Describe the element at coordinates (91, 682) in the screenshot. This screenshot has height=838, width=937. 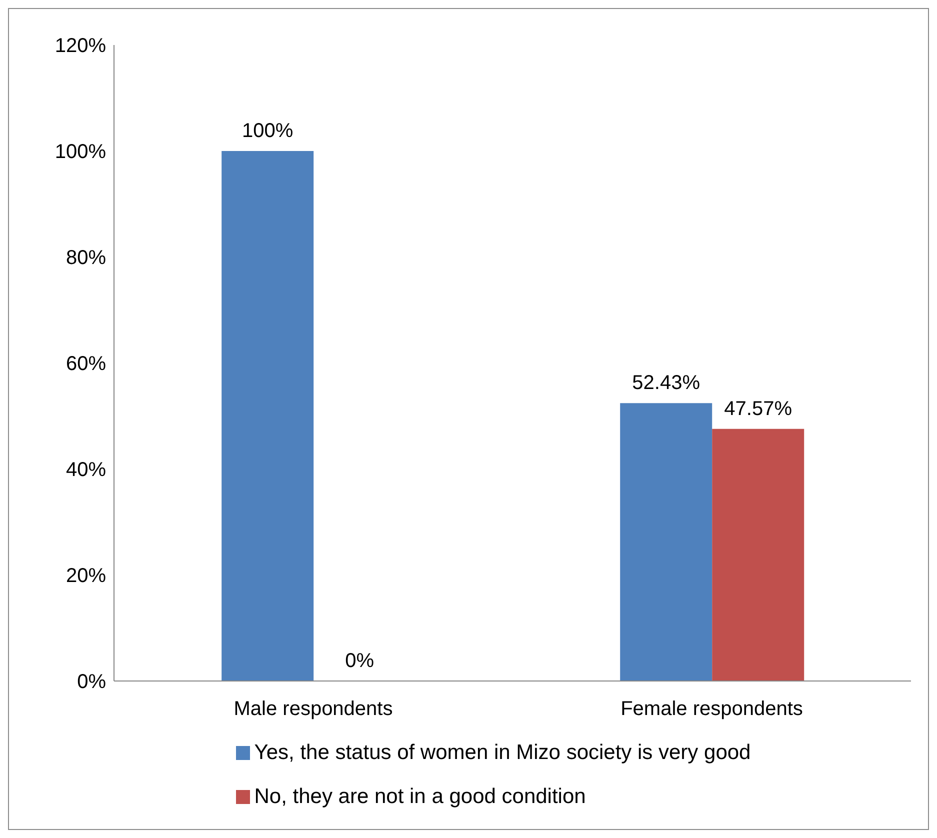
I see `y-tick-label: 0%` at that location.